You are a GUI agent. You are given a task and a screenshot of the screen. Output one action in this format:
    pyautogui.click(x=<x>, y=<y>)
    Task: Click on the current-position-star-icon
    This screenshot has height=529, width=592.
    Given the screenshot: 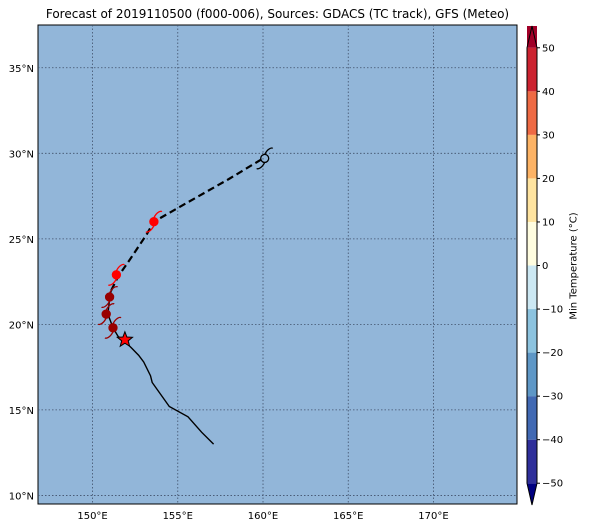 What is the action you would take?
    pyautogui.click(x=124, y=339)
    